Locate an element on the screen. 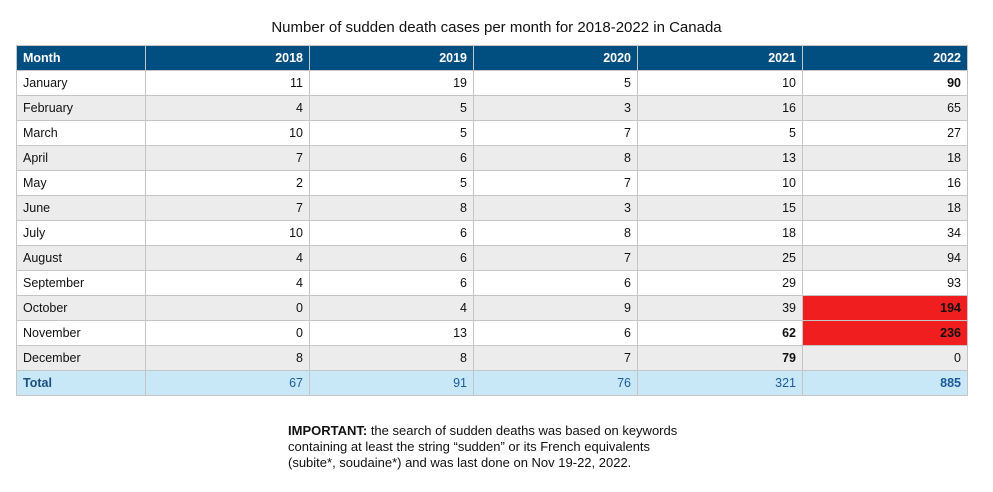 This screenshot has width=993, height=492. cell-2022: 93 is located at coordinates (885, 283).